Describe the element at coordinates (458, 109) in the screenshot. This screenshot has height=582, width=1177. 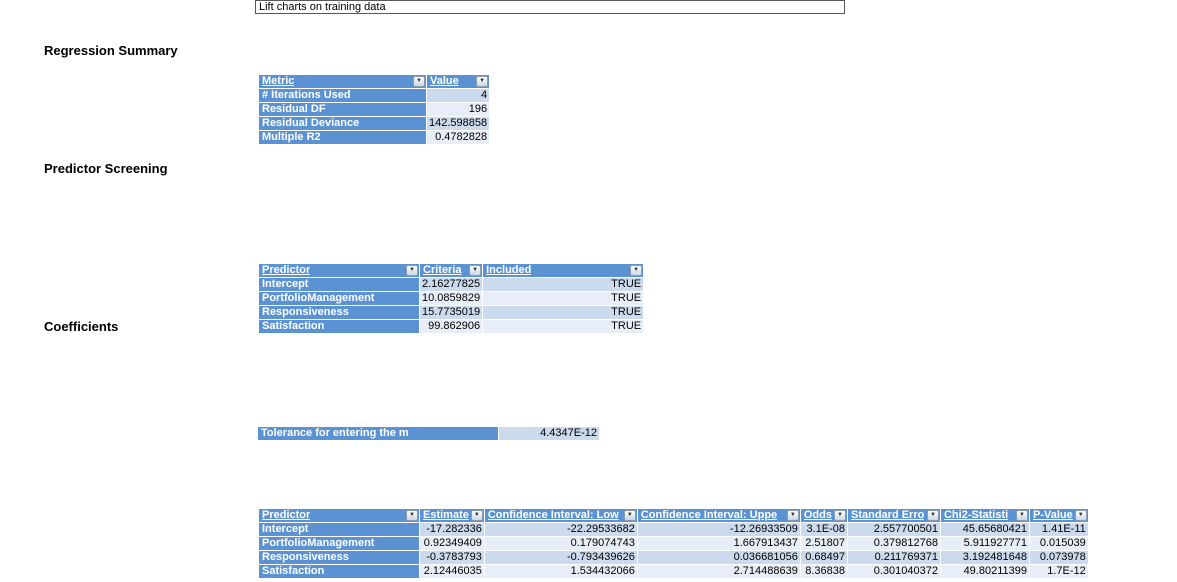
I see `value-cell: 196` at that location.